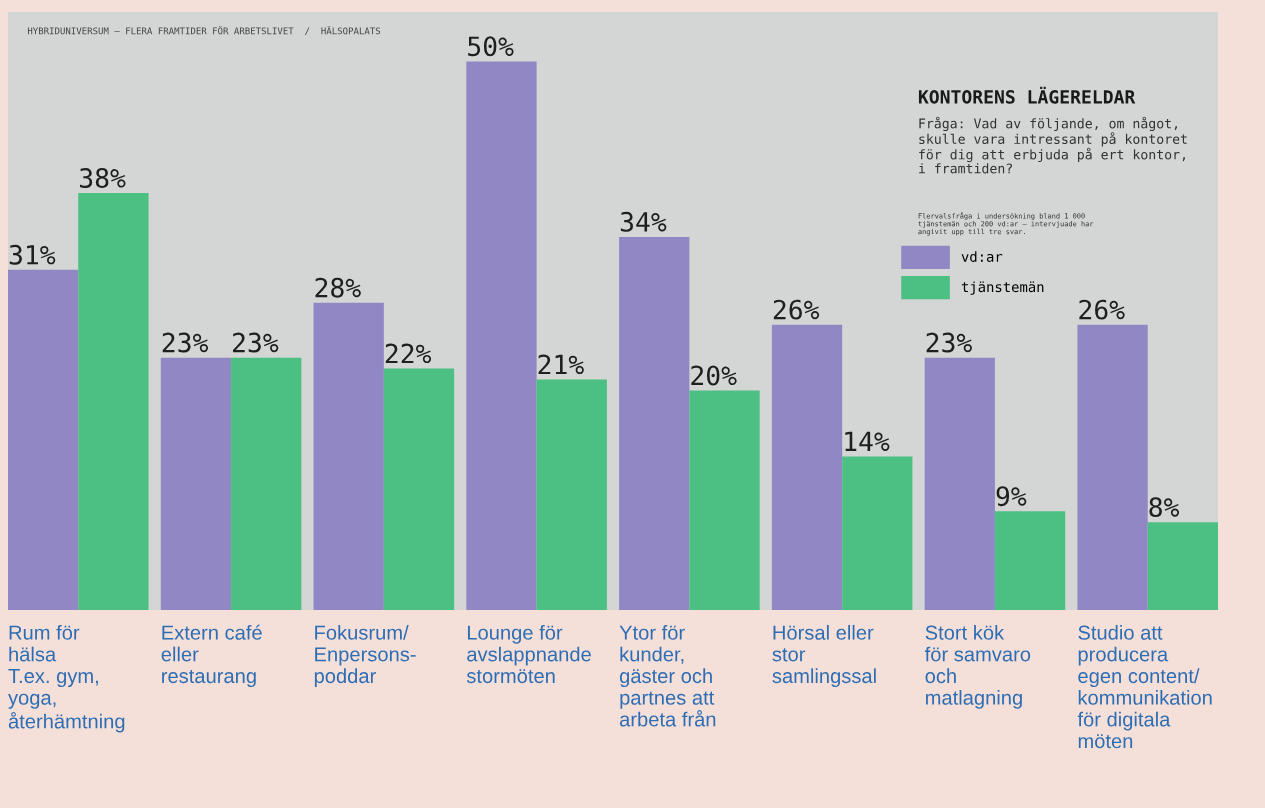  What do you see at coordinates (561, 364) in the screenshot?
I see `data-label: 21%` at bounding box center [561, 364].